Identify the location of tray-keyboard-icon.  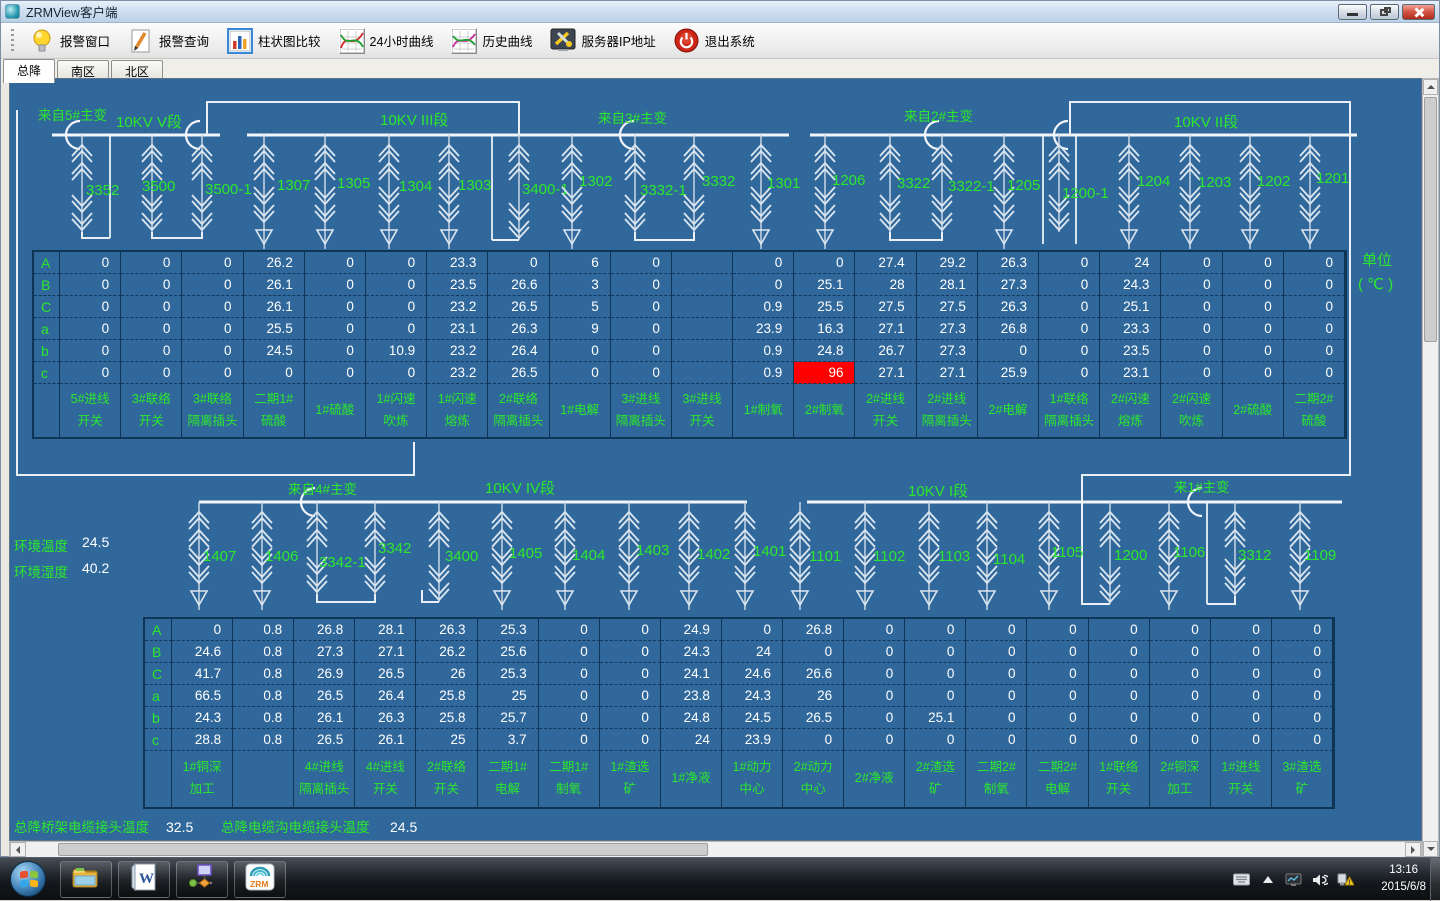
(1241, 879).